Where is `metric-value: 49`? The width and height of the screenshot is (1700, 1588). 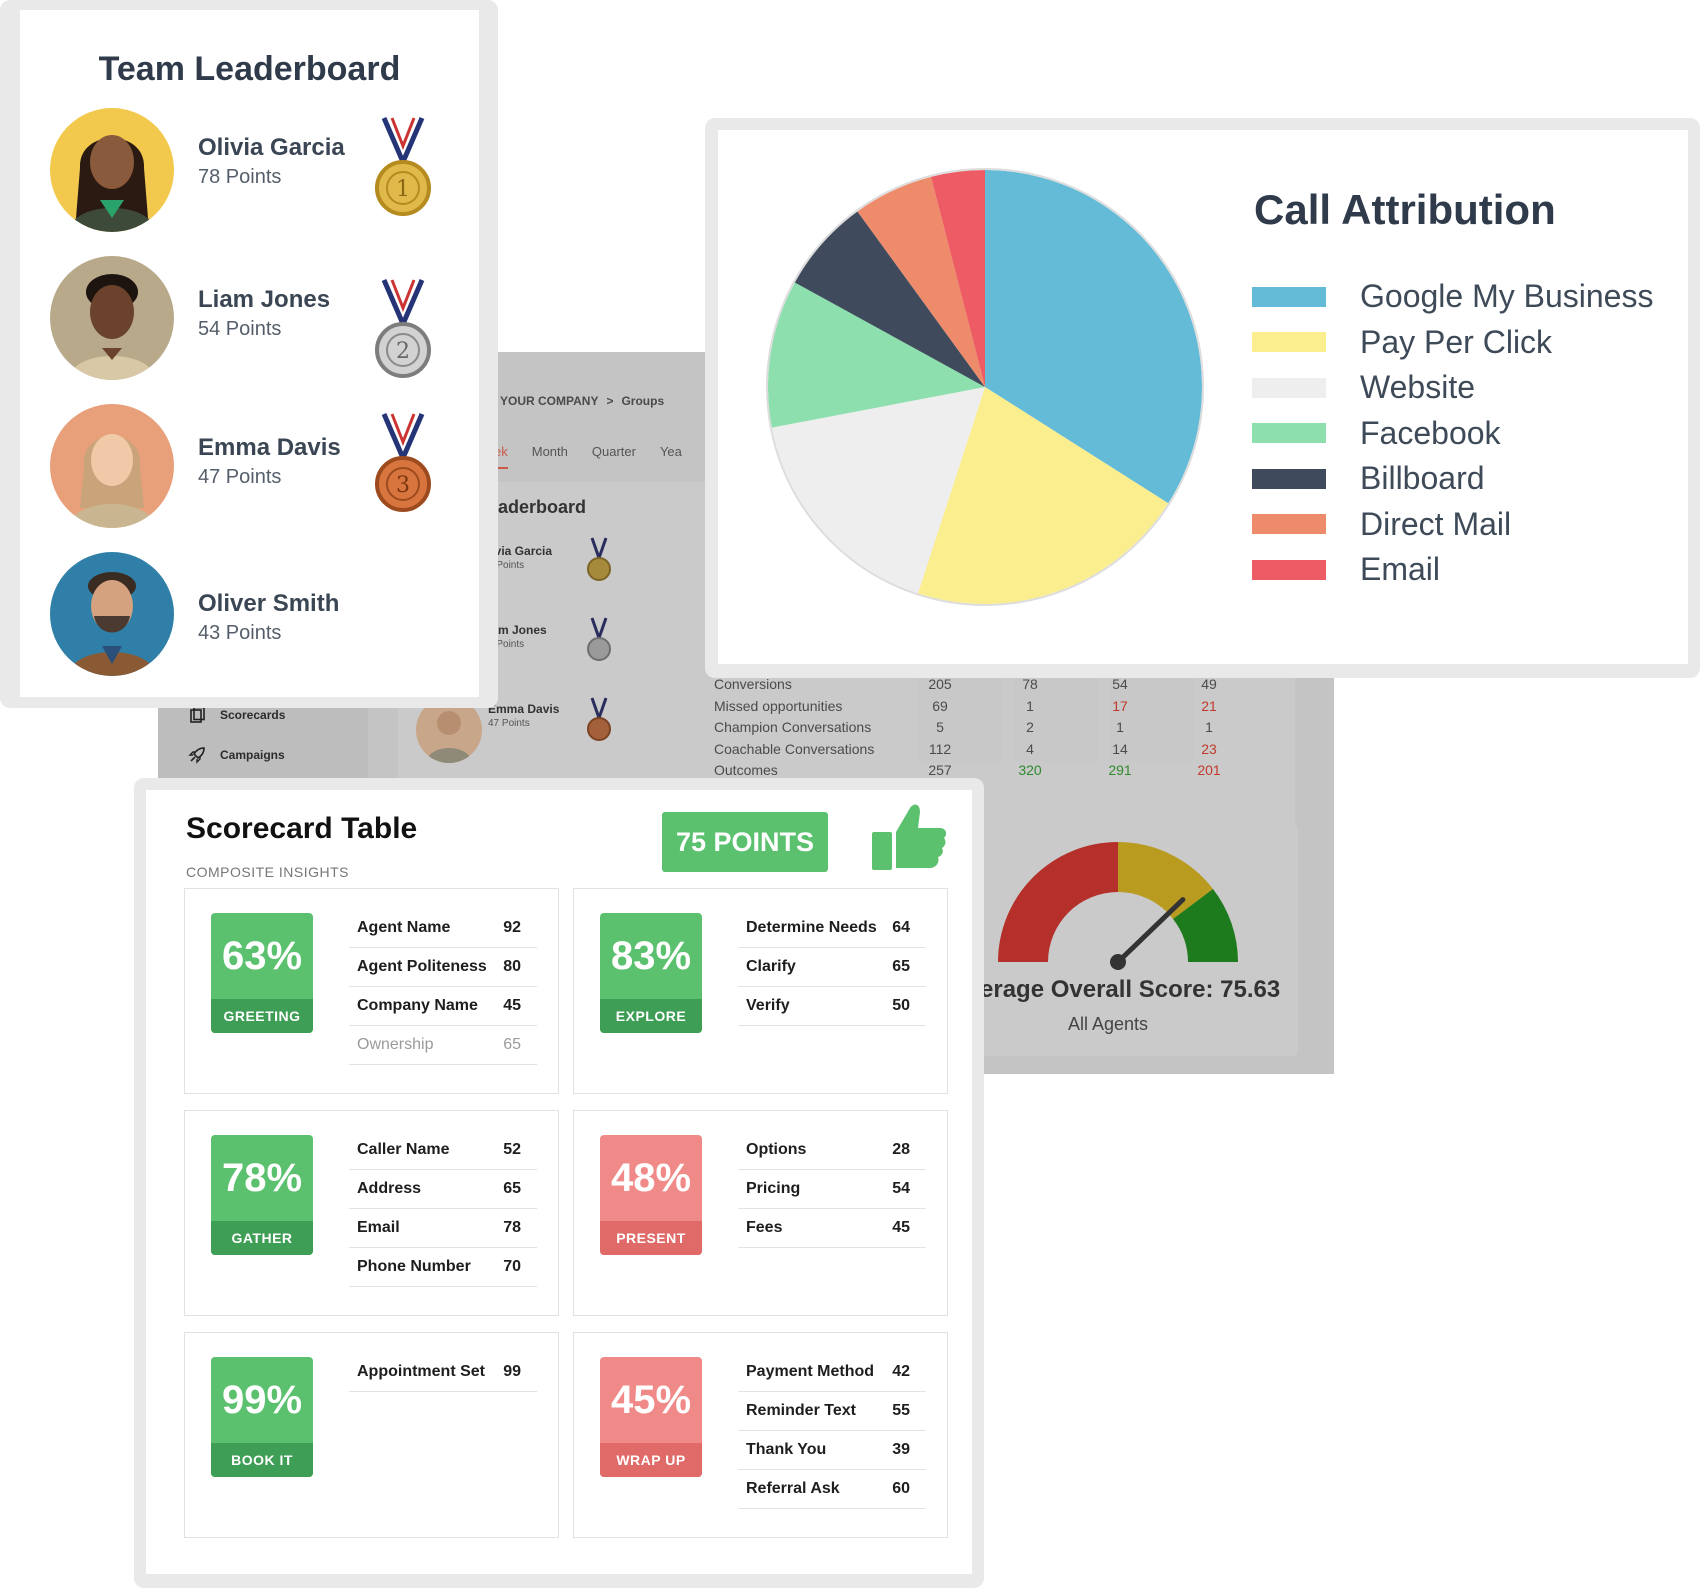 metric-value: 49 is located at coordinates (1209, 684).